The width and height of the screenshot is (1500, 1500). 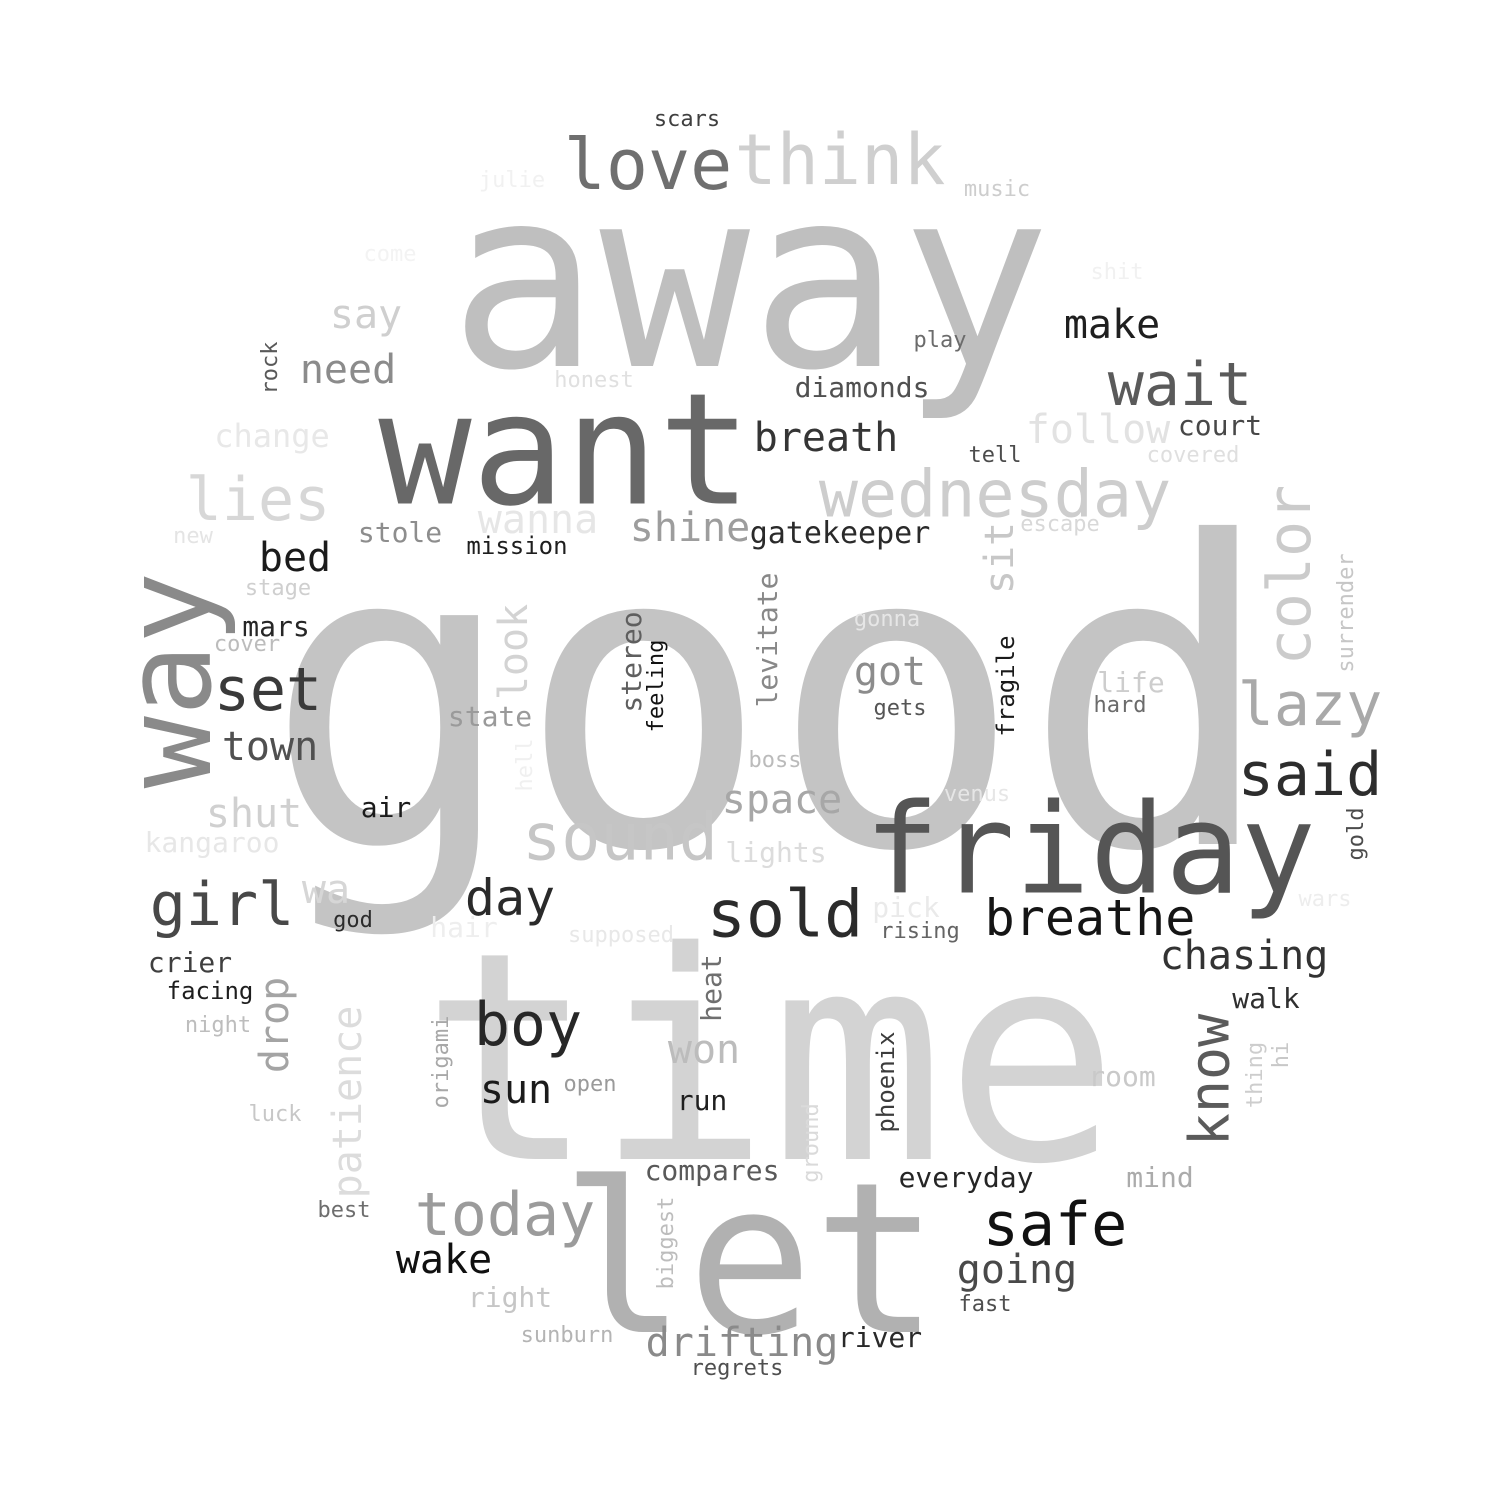 I want to click on word-town: town, so click(x=270, y=747).